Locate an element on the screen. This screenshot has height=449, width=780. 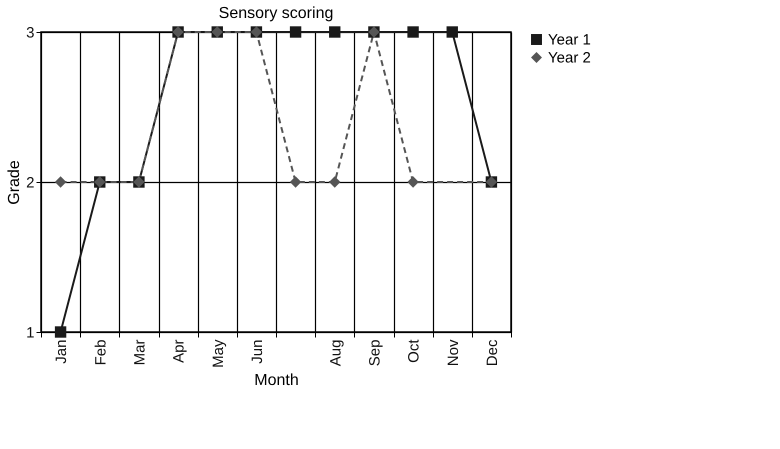
chart-title: Sensory scoring is located at coordinates (276, 13).